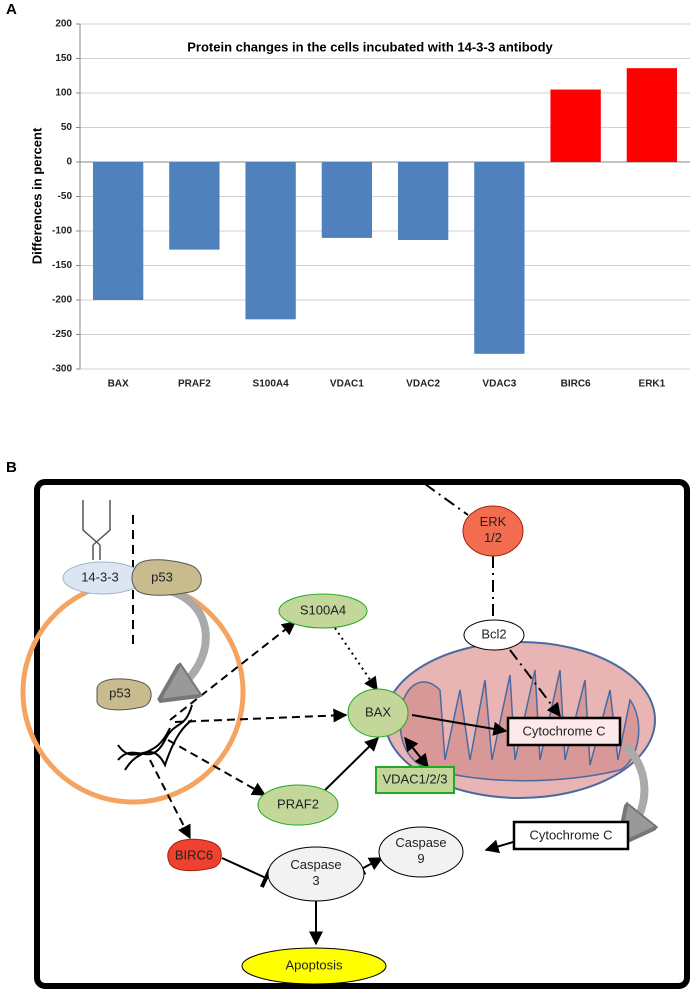 The image size is (693, 997). What do you see at coordinates (652, 384) in the screenshot?
I see `x-tick-label: ERK1` at bounding box center [652, 384].